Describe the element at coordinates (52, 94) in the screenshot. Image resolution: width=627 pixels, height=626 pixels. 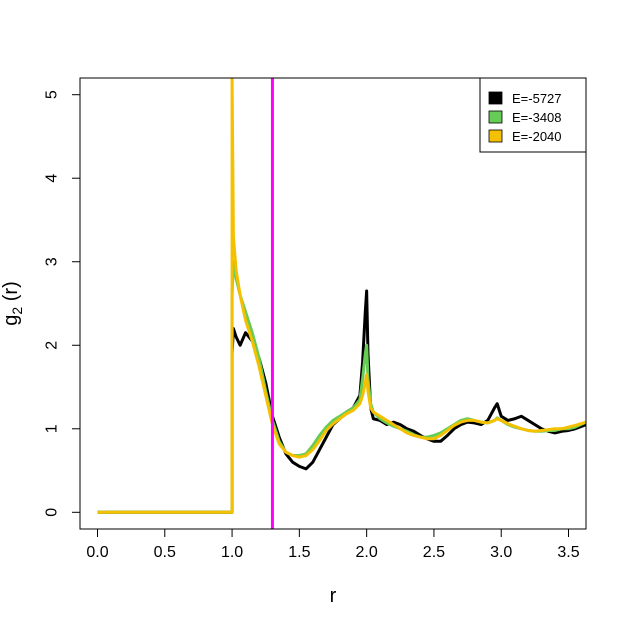
I see `y-tick-label: 5` at that location.